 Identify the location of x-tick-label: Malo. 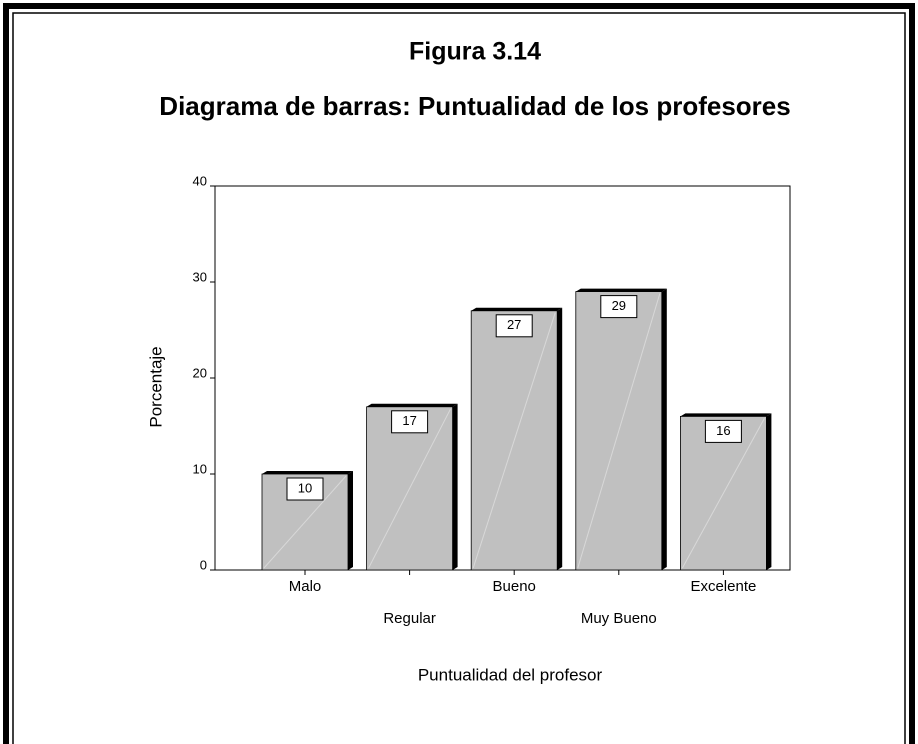
(305, 586).